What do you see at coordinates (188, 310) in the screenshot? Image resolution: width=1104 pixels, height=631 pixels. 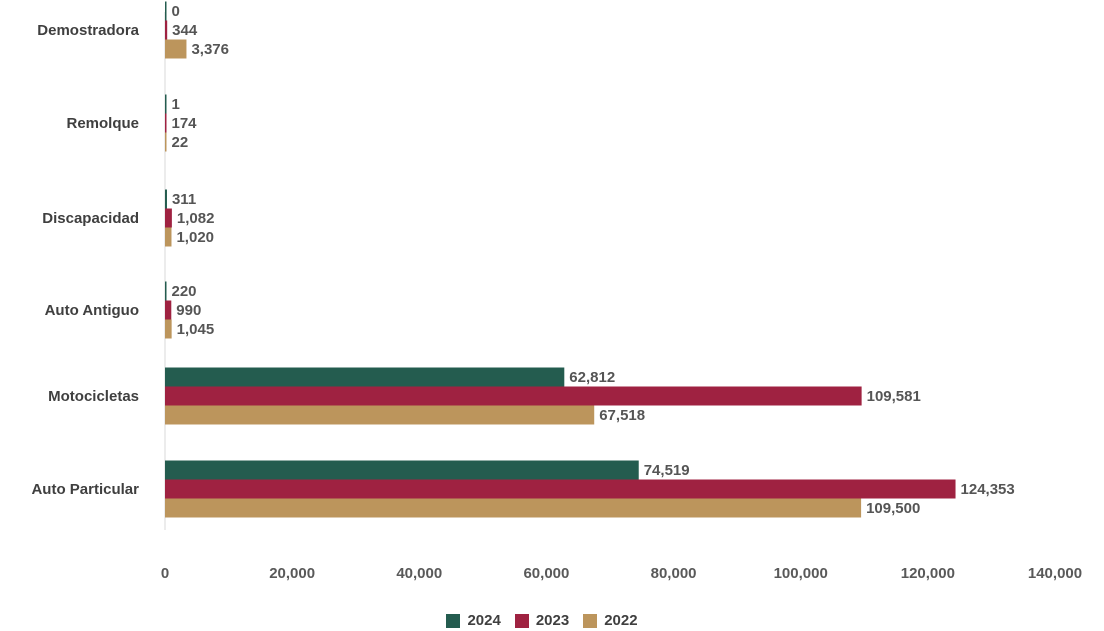 I see `data-label: 990` at bounding box center [188, 310].